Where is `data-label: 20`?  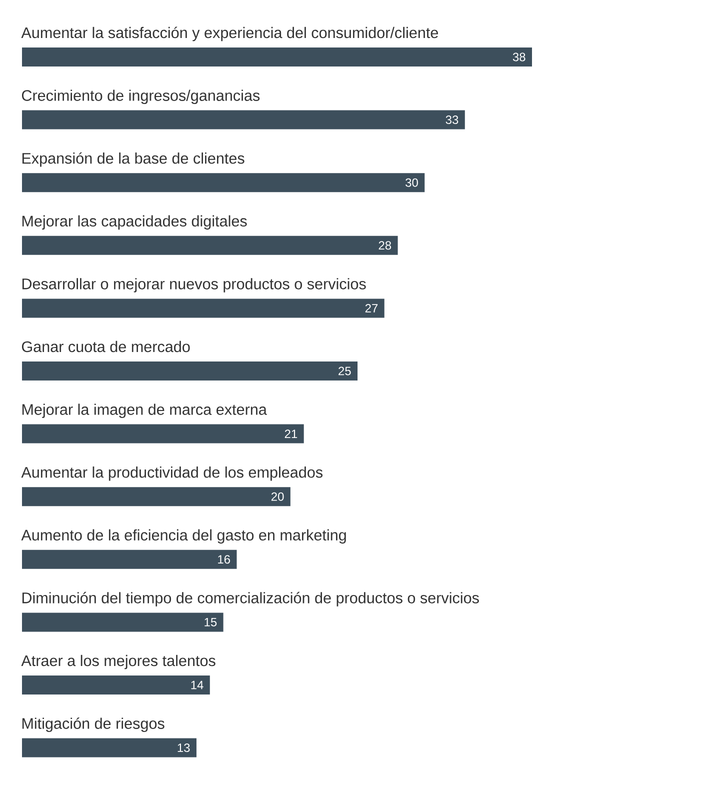
data-label: 20 is located at coordinates (277, 496).